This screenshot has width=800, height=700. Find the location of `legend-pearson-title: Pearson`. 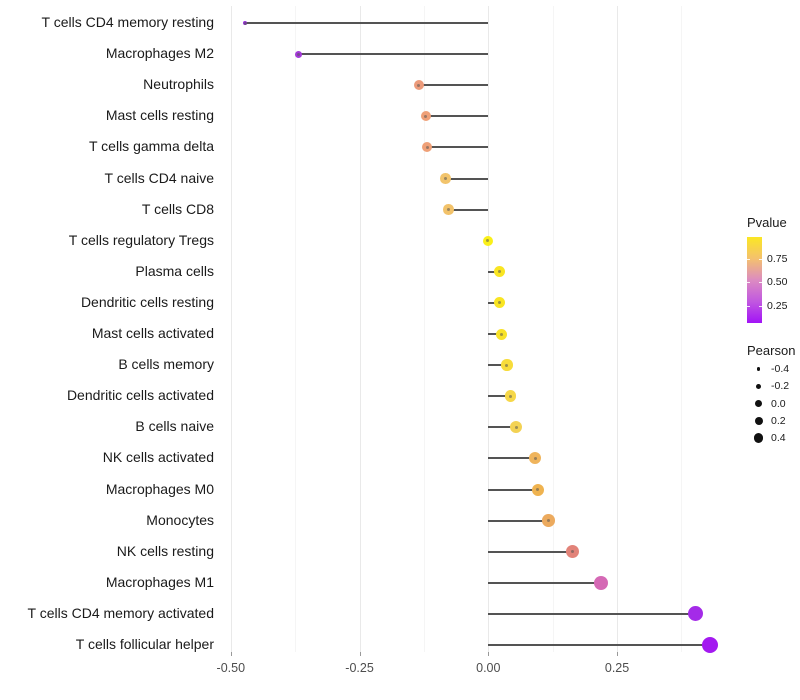

legend-pearson-title: Pearson is located at coordinates (771, 350).